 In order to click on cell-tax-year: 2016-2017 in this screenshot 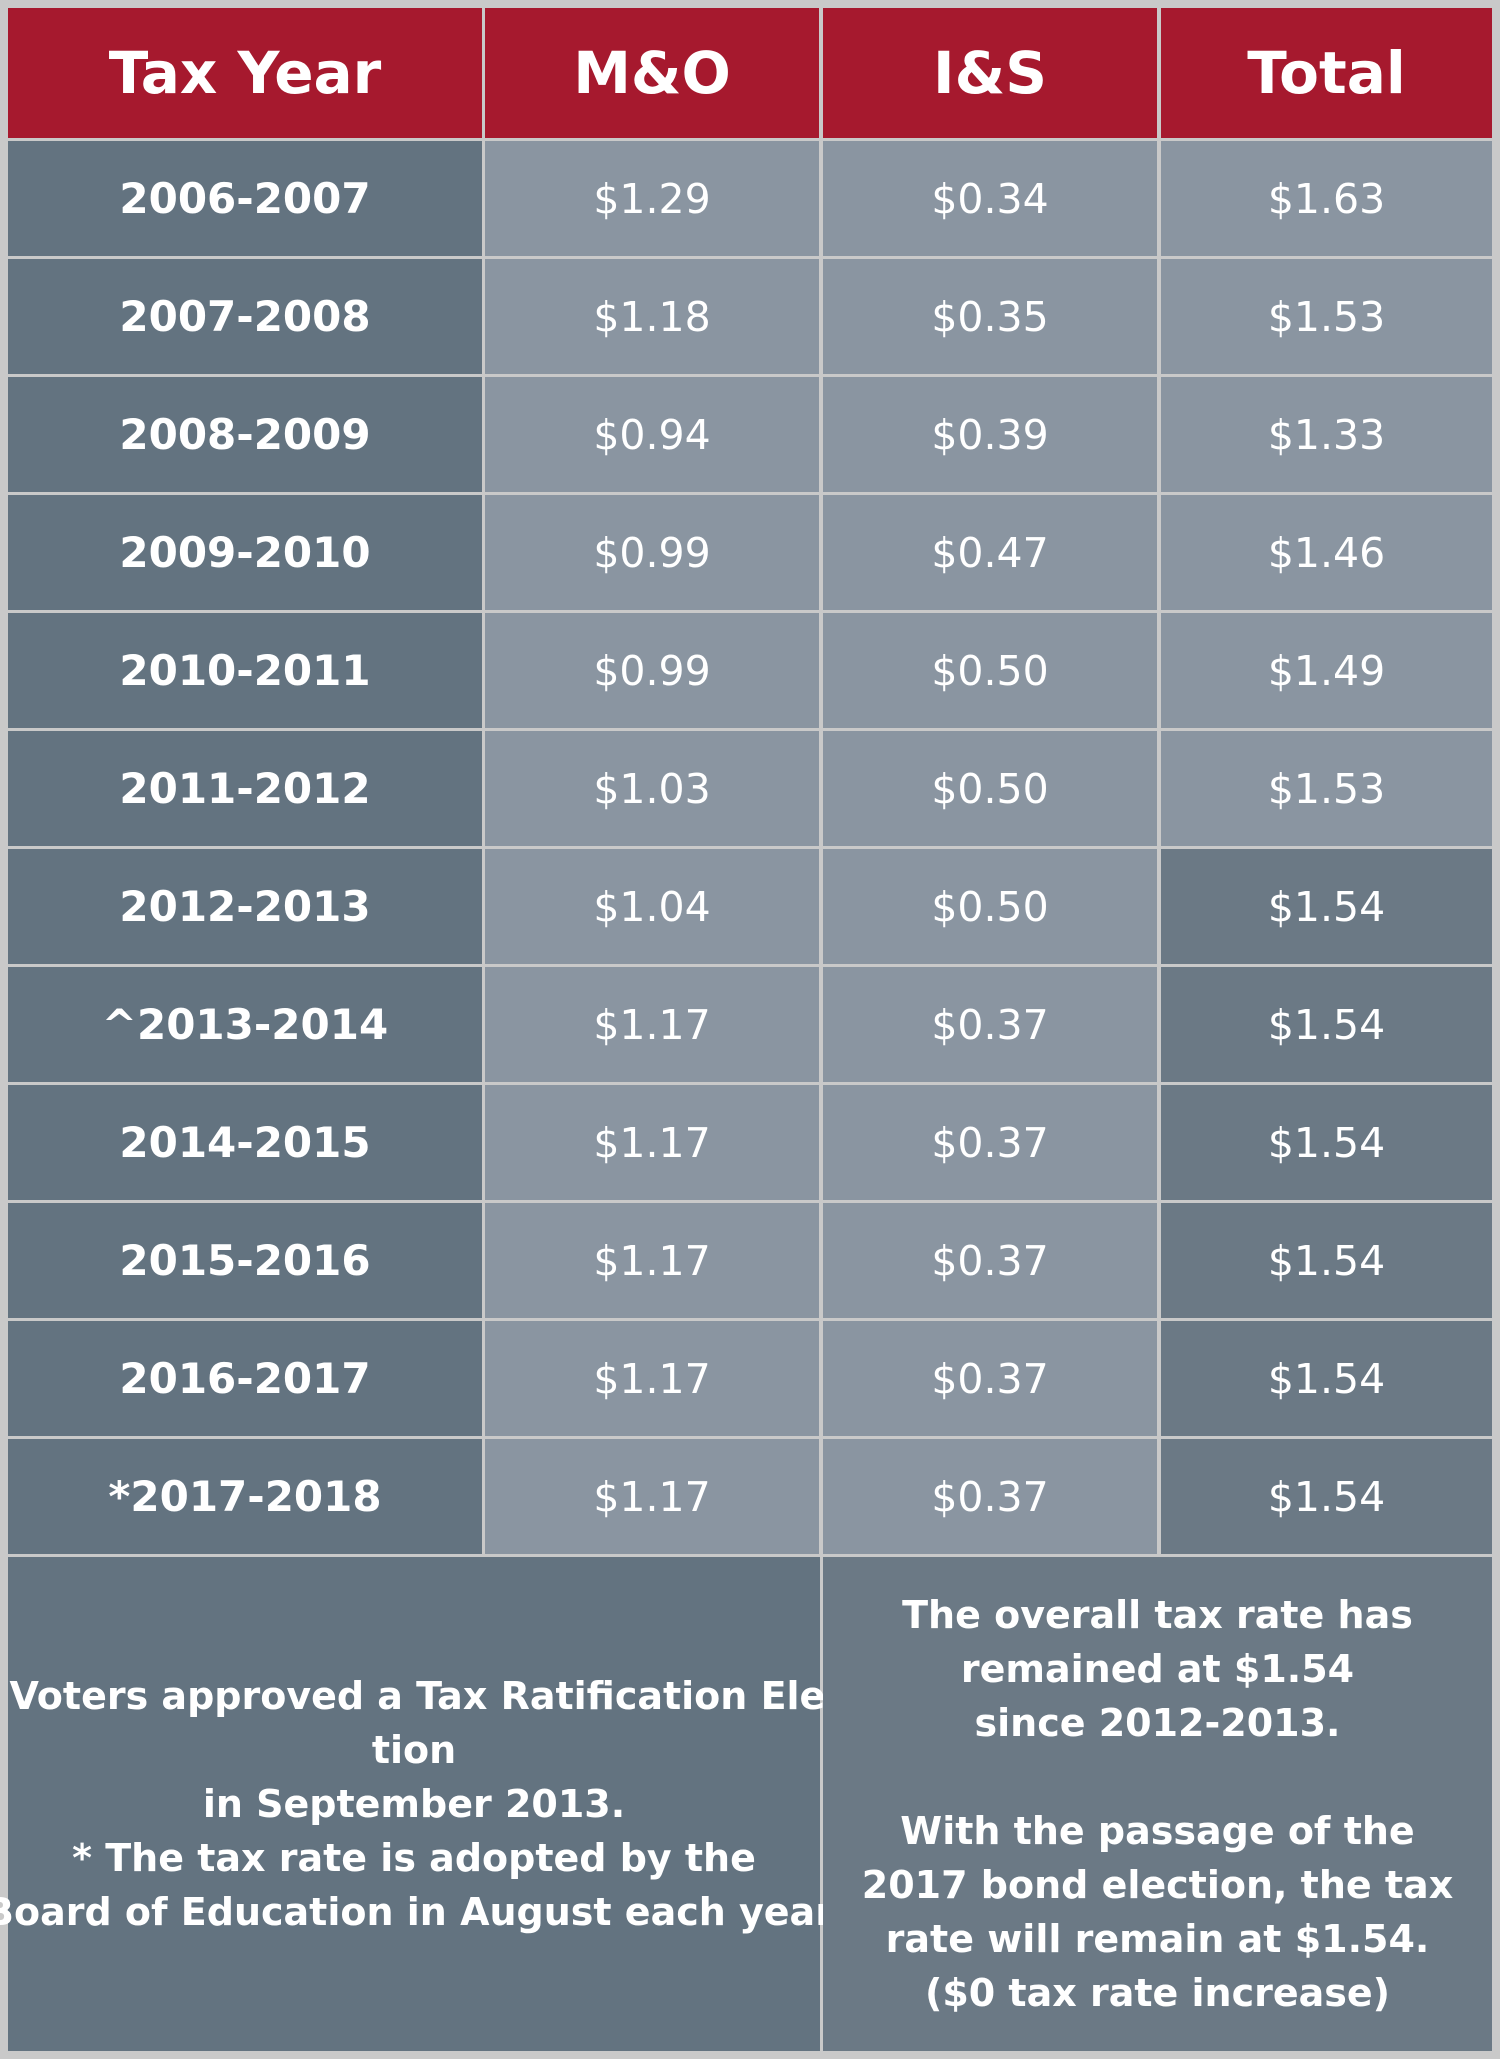, I will do `click(245, 1378)`.